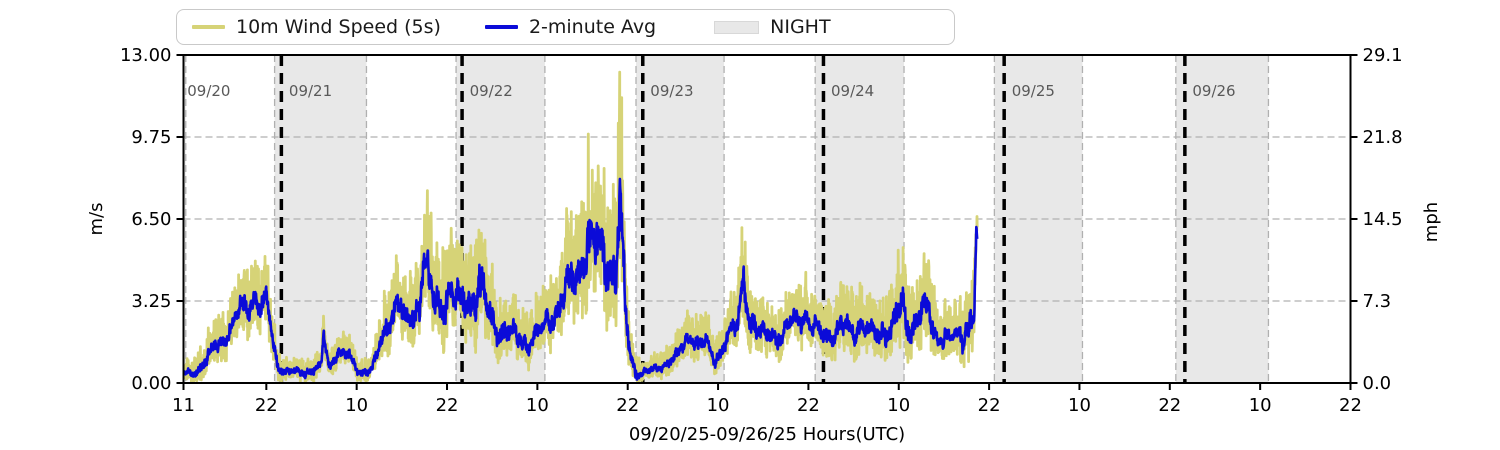 The width and height of the screenshot is (1500, 450). Describe the element at coordinates (208, 91) in the screenshot. I see `date-label: 09/20` at that location.